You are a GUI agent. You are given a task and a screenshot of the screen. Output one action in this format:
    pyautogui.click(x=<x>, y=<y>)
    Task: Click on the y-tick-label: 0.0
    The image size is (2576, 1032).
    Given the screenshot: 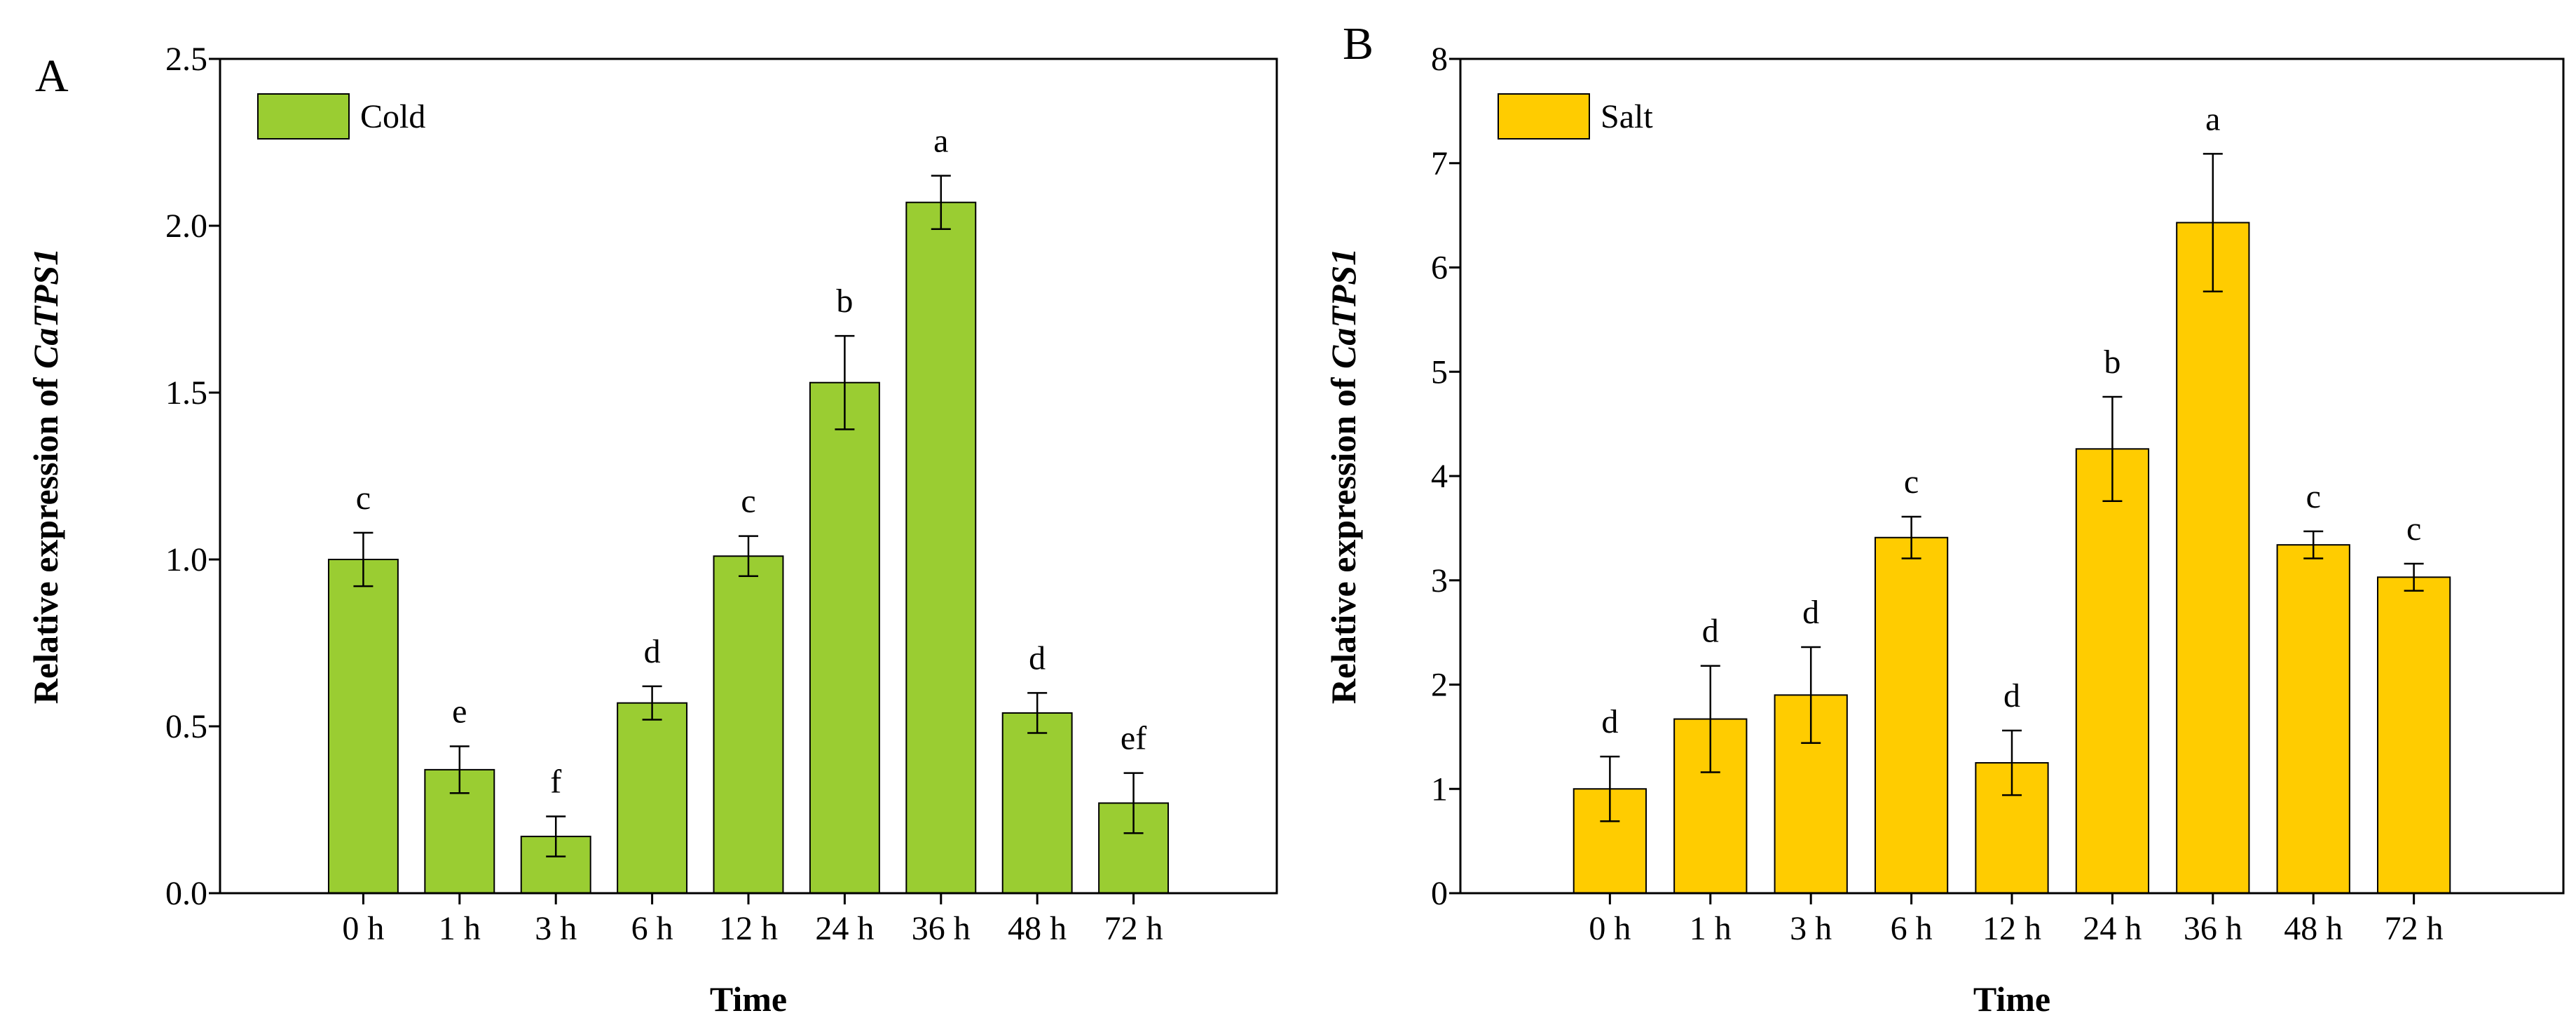 What is the action you would take?
    pyautogui.click(x=186, y=894)
    